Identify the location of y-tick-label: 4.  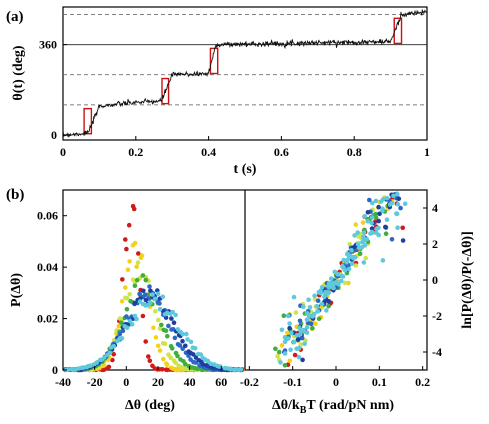
(435, 208).